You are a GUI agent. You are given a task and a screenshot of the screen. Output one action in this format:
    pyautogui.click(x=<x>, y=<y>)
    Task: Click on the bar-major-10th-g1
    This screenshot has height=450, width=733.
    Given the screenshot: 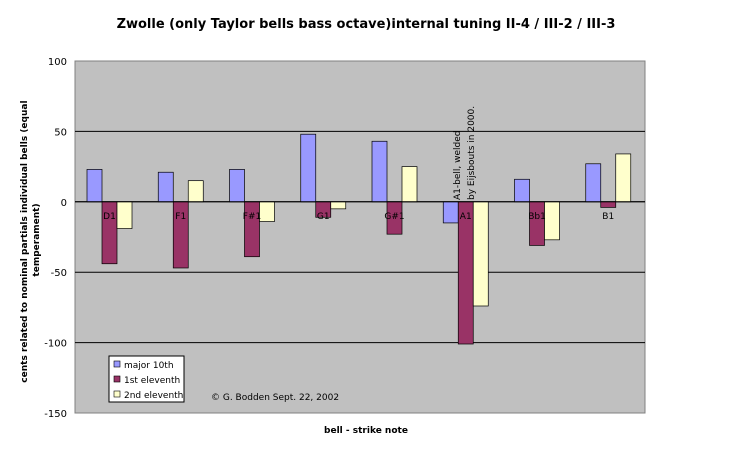 What is the action you would take?
    pyautogui.click(x=308, y=168)
    